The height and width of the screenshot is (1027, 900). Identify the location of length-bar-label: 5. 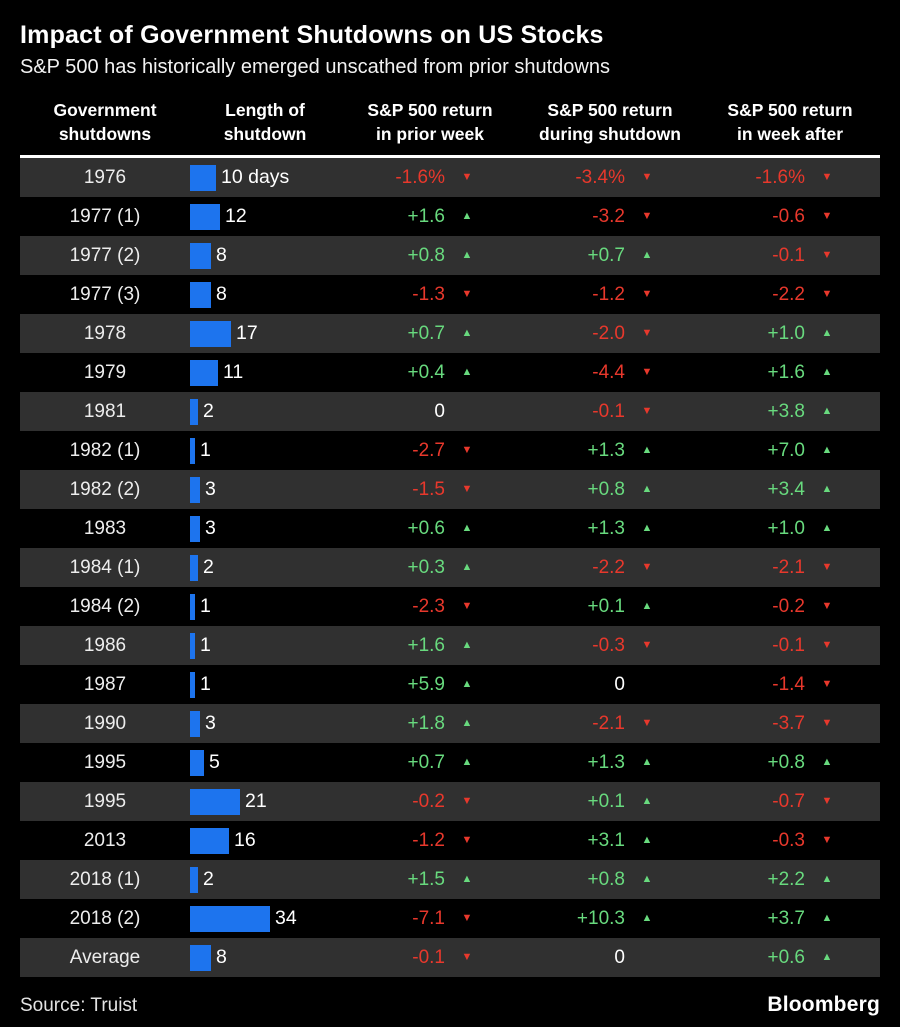
(214, 762).